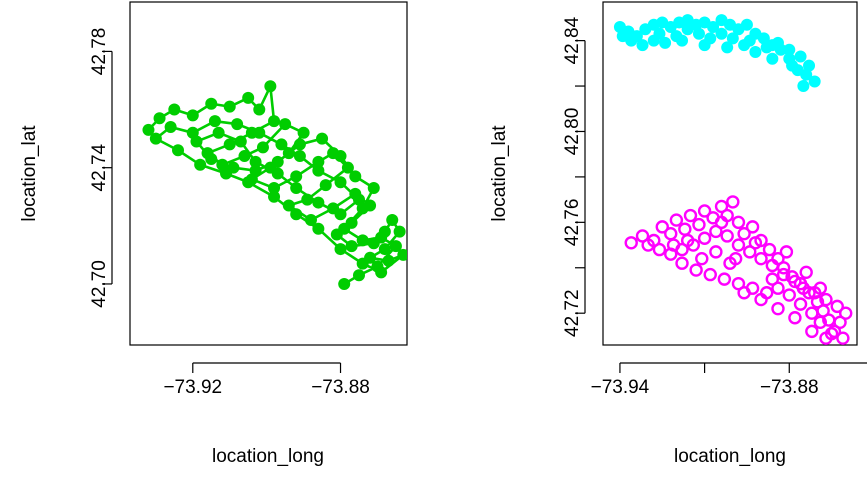 The image size is (867, 477). I want to click on data-layer, so click(274, 185).